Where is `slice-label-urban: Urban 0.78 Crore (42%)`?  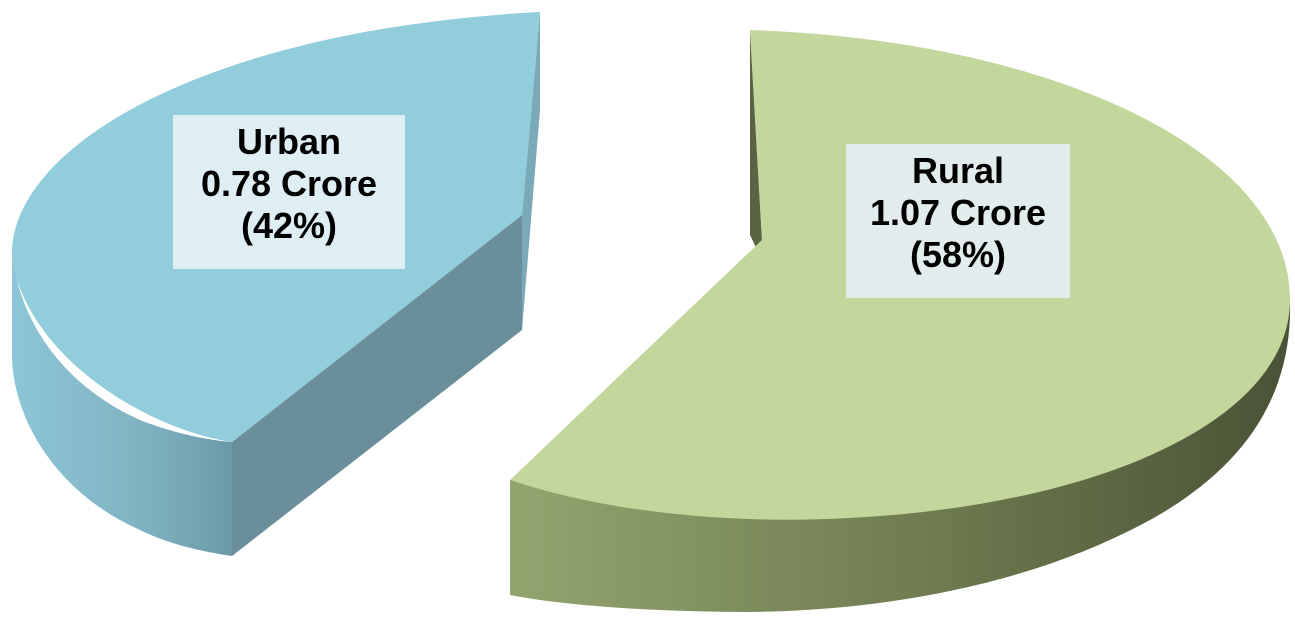
slice-label-urban: Urban 0.78 Crore (42%) is located at coordinates (289, 192).